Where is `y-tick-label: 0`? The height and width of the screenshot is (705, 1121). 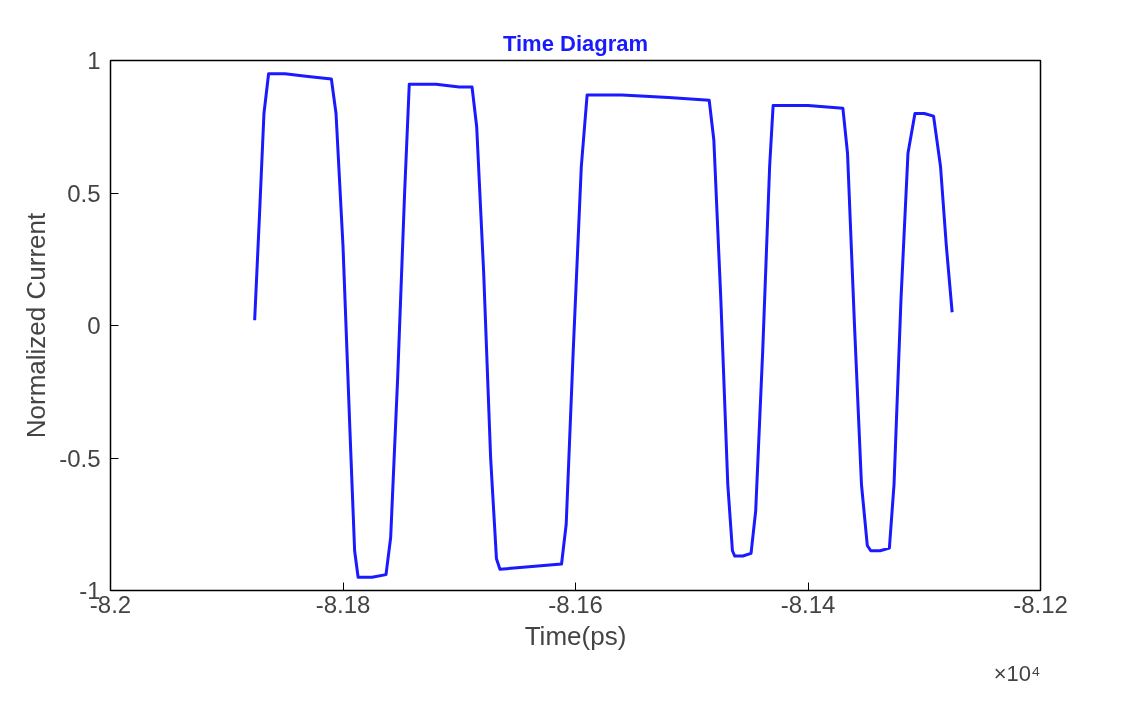 y-tick-label: 0 is located at coordinates (94, 325).